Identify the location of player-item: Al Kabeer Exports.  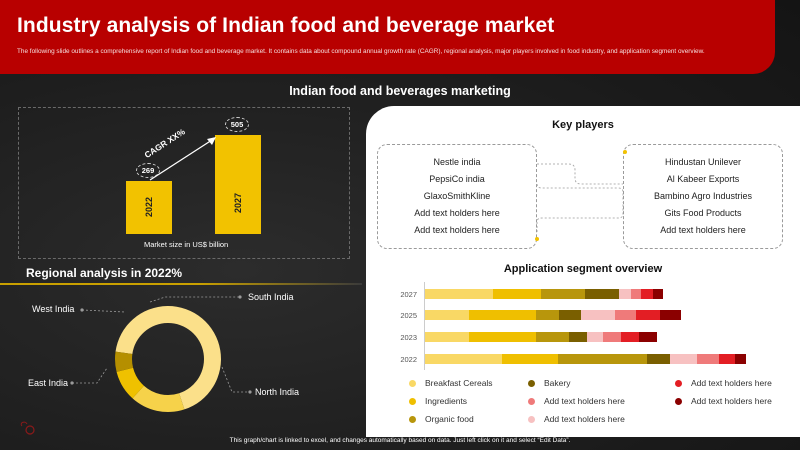
(703, 179).